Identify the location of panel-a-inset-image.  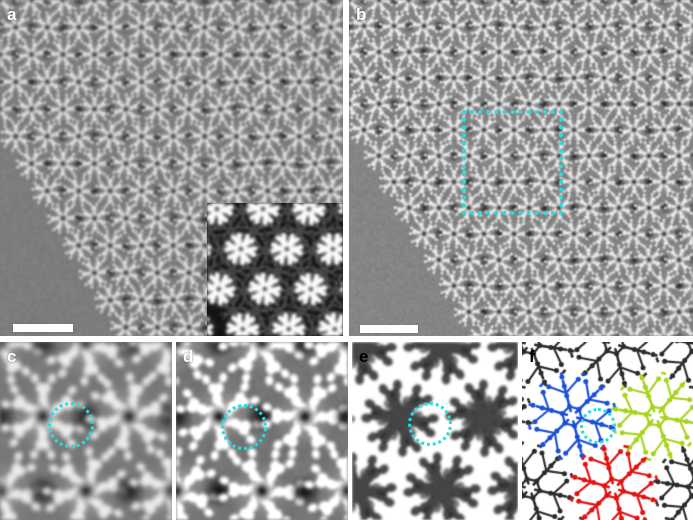
(275, 269).